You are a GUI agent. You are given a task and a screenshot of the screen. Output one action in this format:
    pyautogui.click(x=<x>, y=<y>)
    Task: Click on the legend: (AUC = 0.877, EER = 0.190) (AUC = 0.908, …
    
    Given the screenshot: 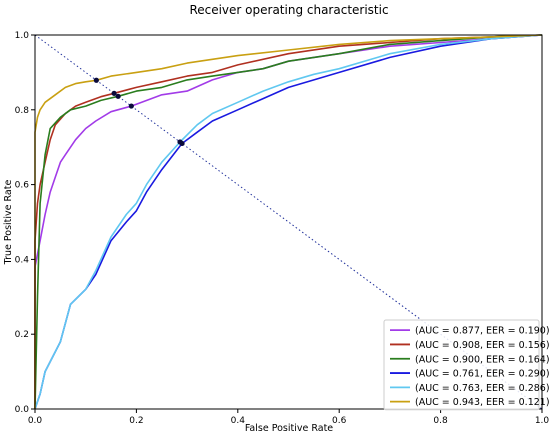 What is the action you would take?
    pyautogui.click(x=466, y=365)
    